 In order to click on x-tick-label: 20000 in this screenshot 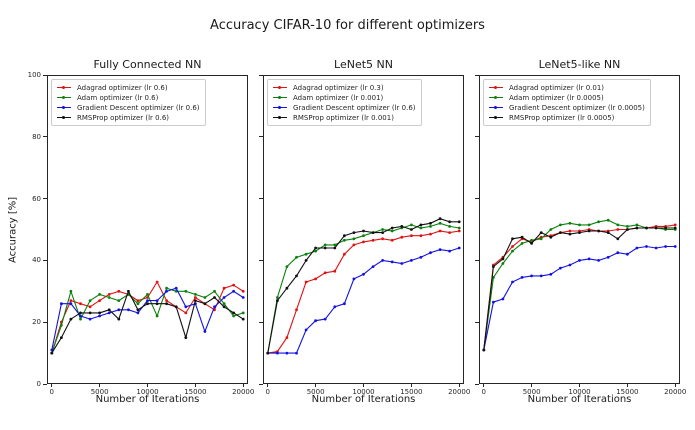, I will do `click(459, 392)`.